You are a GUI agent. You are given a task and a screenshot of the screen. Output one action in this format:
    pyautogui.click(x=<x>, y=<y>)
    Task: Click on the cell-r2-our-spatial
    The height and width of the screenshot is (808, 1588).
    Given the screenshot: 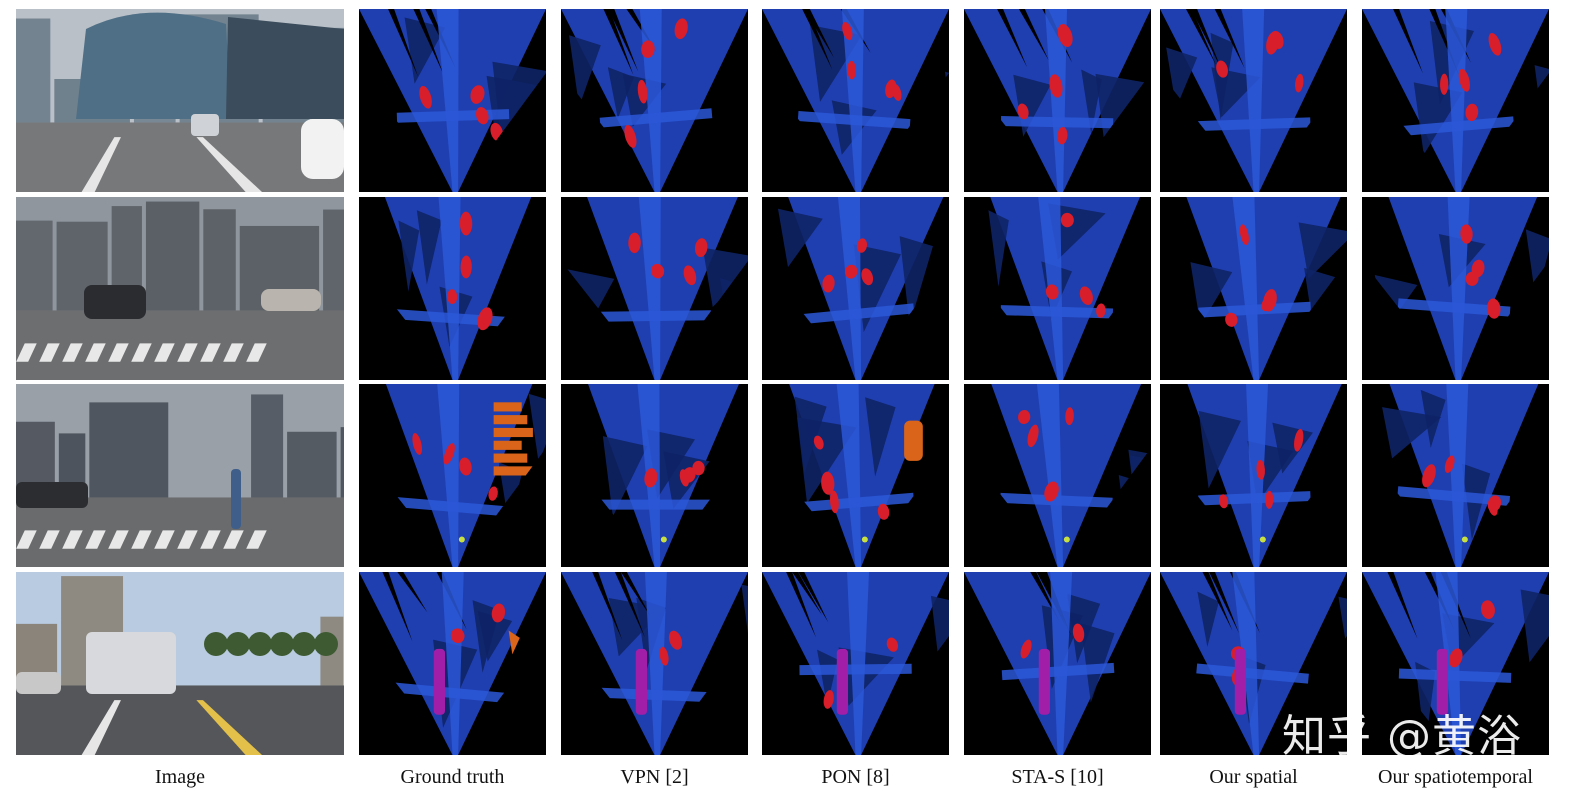 What is the action you would take?
    pyautogui.click(x=1253, y=288)
    